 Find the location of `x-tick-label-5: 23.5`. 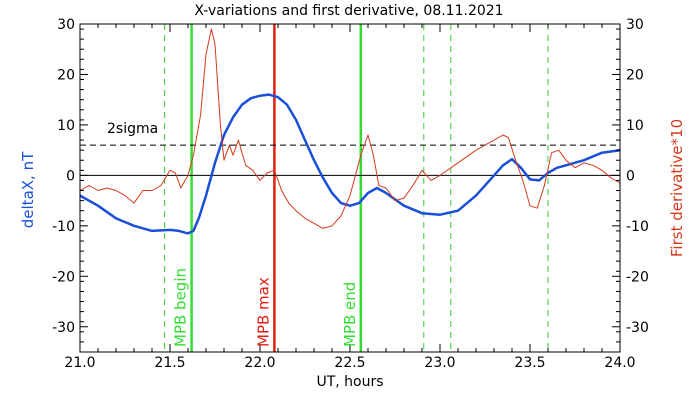

x-tick-label-5: 23.5 is located at coordinates (529, 363).